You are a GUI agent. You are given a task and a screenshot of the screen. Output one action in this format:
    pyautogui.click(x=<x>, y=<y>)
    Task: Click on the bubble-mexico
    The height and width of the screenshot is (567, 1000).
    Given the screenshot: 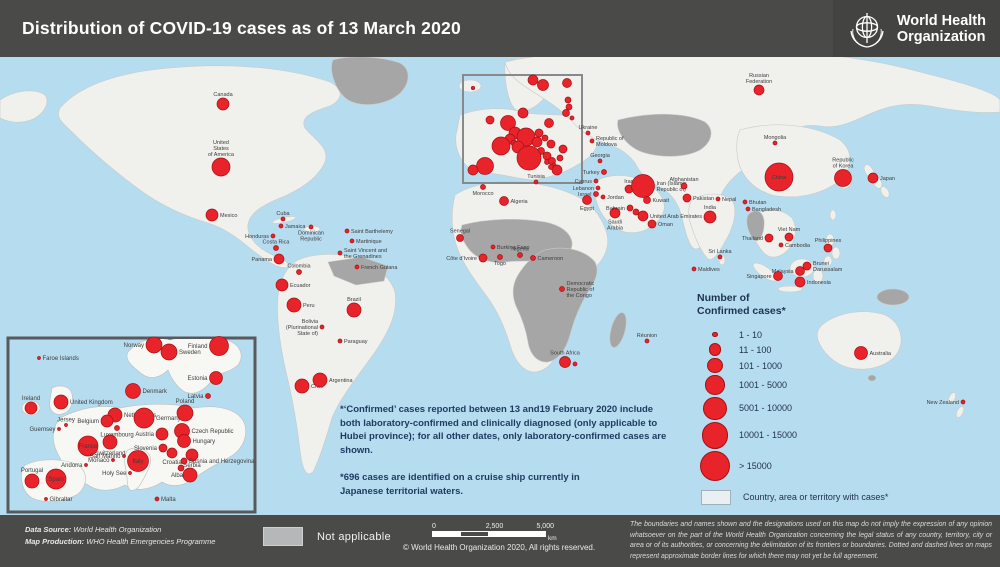 What is the action you would take?
    pyautogui.click(x=212, y=215)
    